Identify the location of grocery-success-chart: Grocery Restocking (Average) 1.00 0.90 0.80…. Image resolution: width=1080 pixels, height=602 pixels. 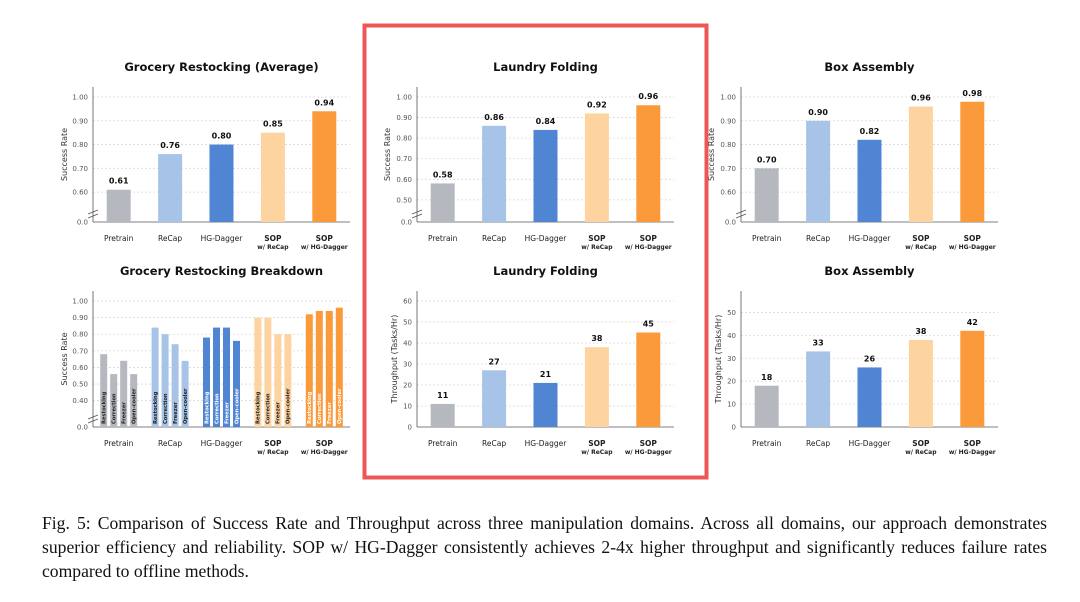
(205, 155).